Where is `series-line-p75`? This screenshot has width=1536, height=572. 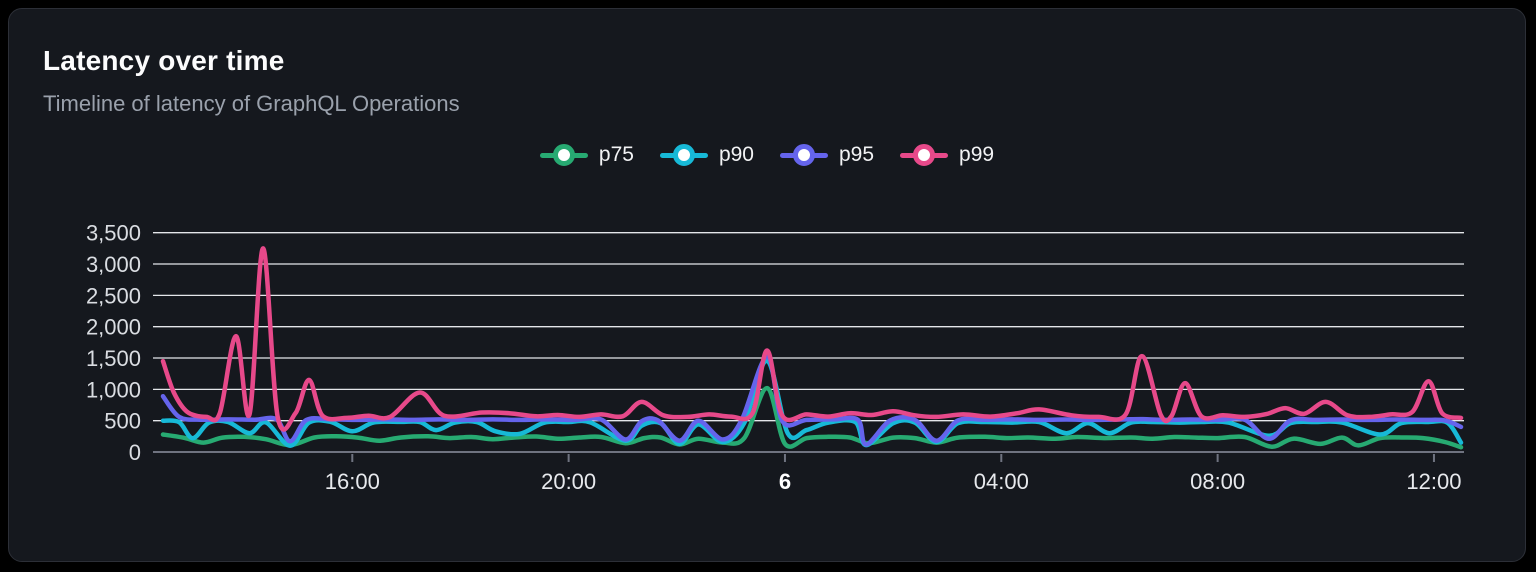 series-line-p75 is located at coordinates (812, 417).